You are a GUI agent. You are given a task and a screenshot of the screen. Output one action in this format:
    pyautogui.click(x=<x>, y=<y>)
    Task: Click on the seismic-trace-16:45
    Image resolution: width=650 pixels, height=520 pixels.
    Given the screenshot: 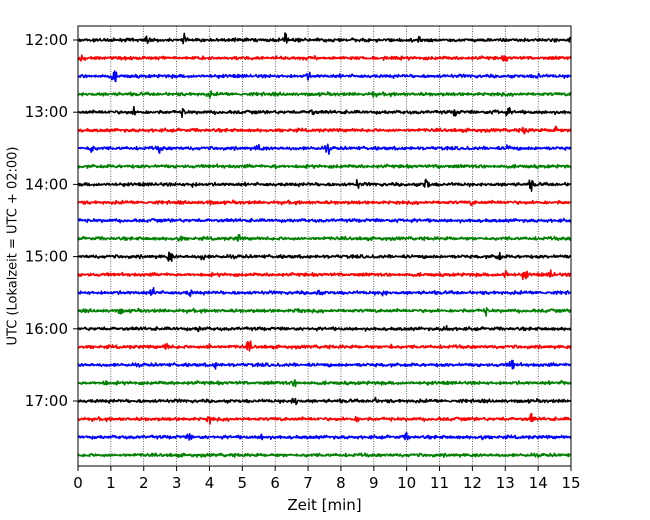 What is the action you would take?
    pyautogui.click(x=324, y=383)
    